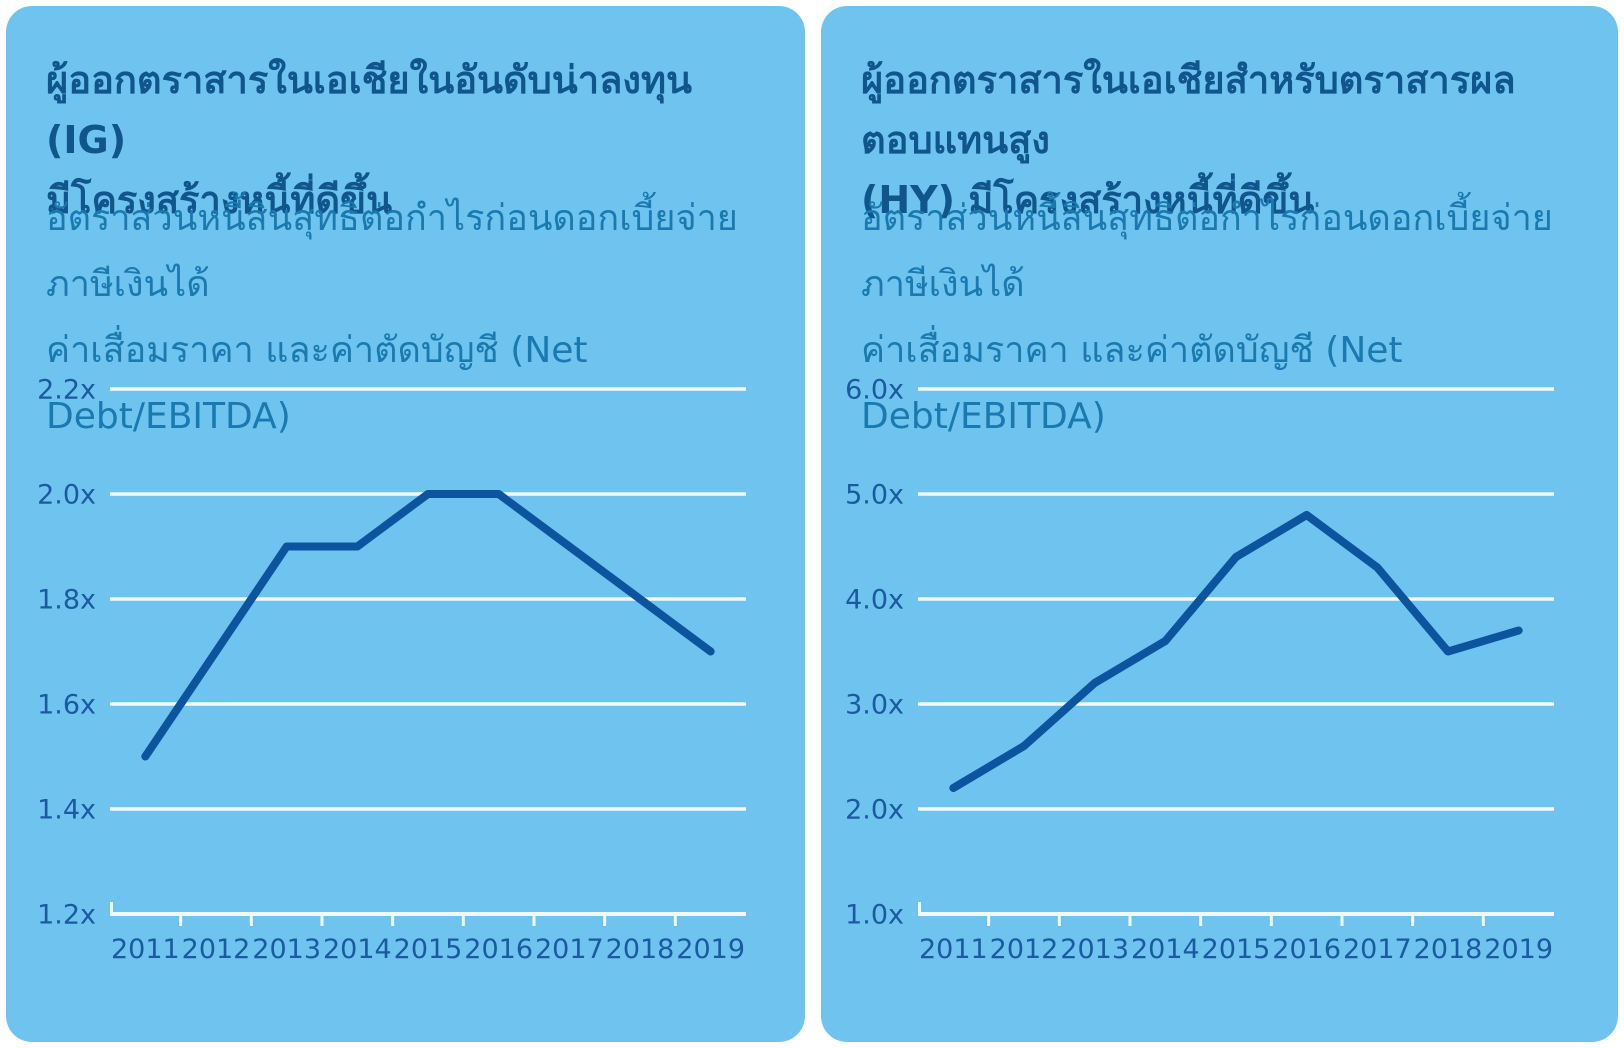 This screenshot has width=1624, height=1048. I want to click on y-tick-label: 1.8x, so click(66, 599).